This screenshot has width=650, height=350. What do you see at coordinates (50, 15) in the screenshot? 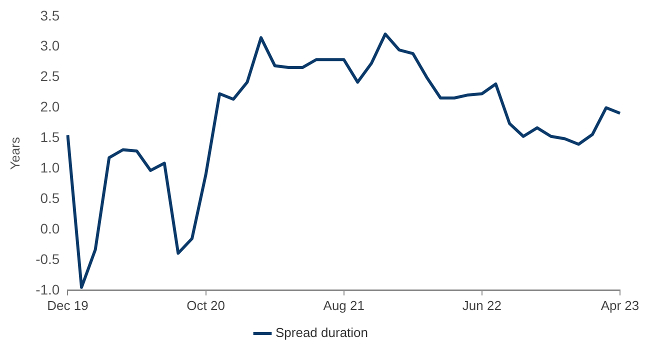
I see `y-tick-label: 3.5` at bounding box center [50, 15].